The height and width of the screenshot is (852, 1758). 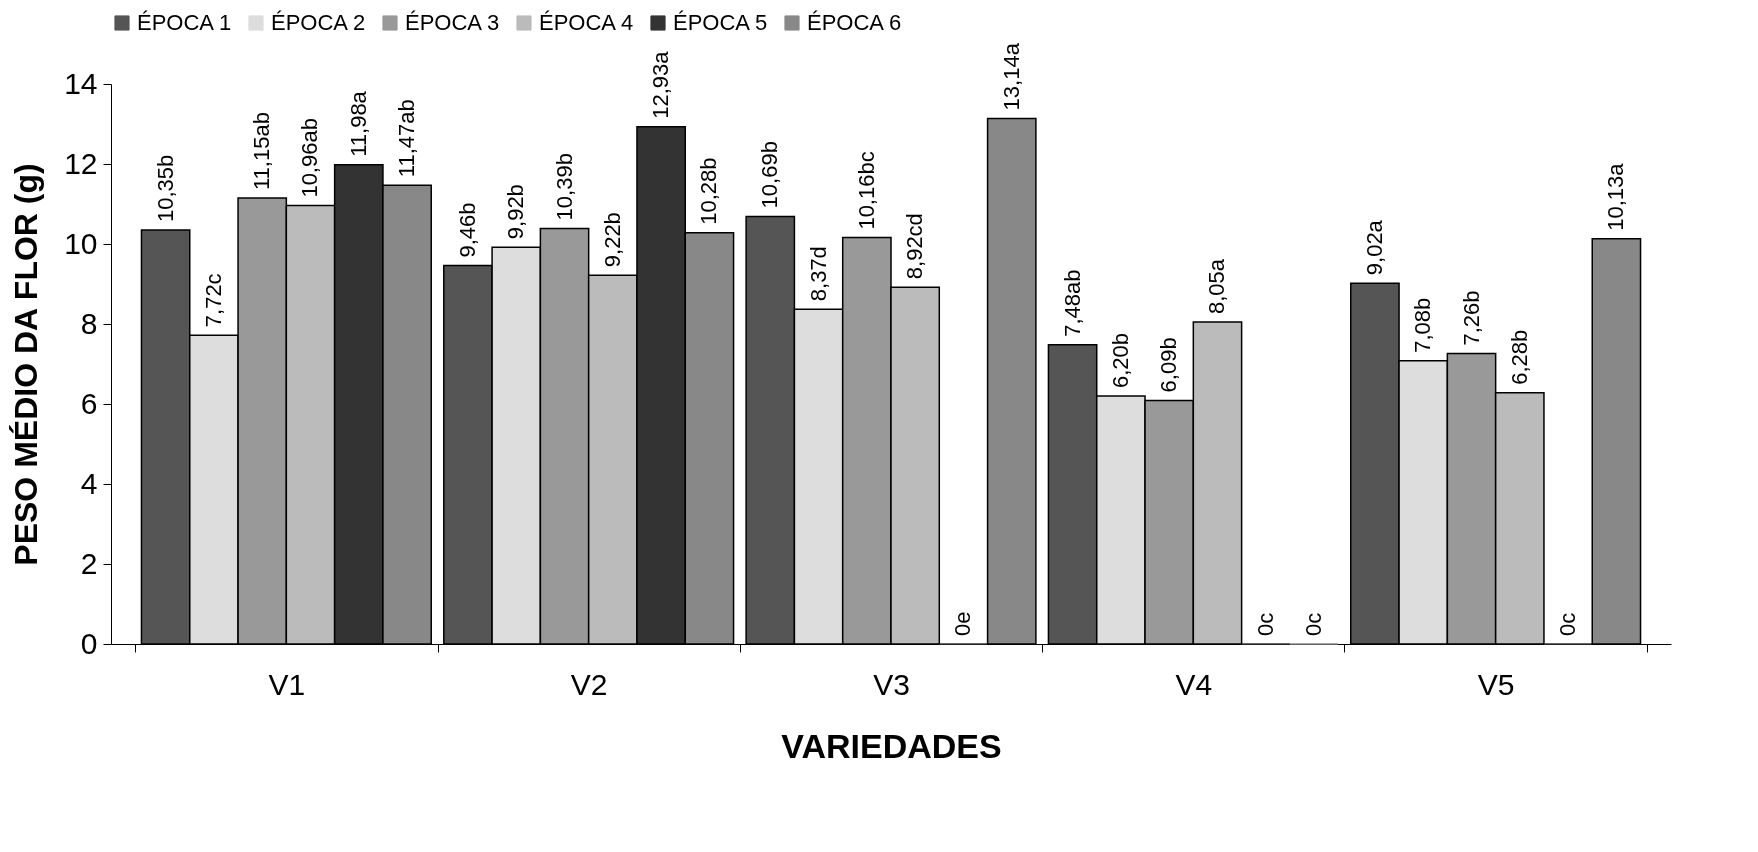 What do you see at coordinates (891, 684) in the screenshot?
I see `x-tick-label: V3` at bounding box center [891, 684].